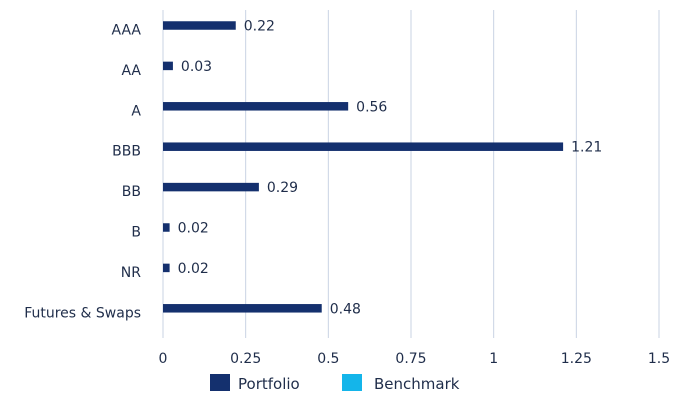 This screenshot has width=679, height=403. Describe the element at coordinates (493, 359) in the screenshot. I see `x-tick-label: 1` at that location.